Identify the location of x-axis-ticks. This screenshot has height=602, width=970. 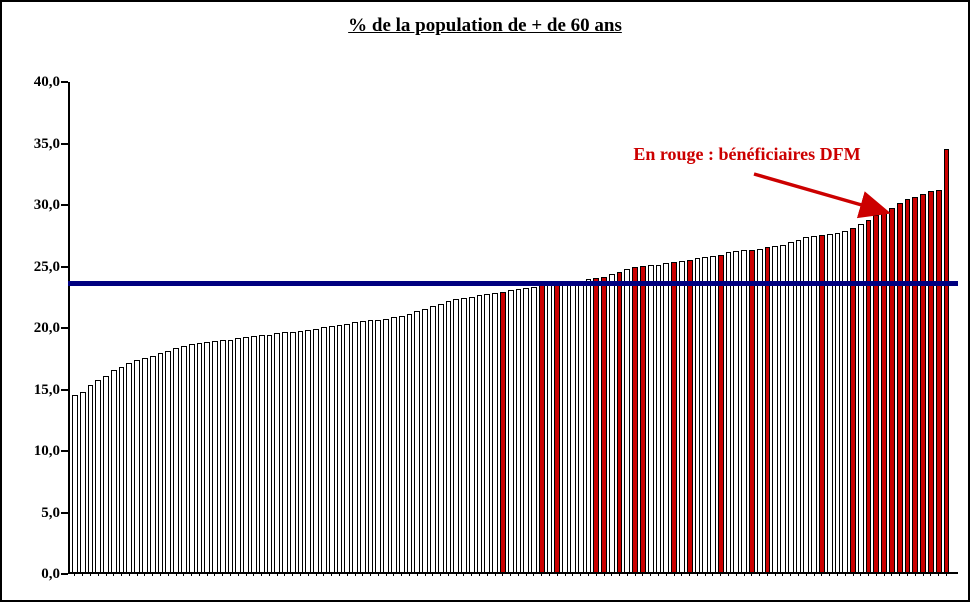
(511, 575).